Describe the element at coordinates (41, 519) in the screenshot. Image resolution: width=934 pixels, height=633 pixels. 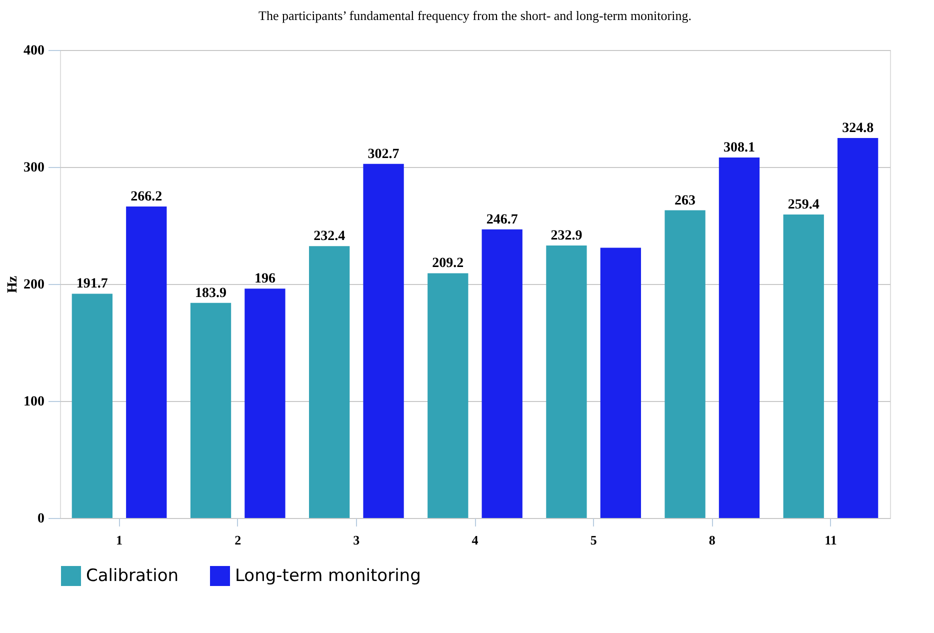
I see `y-tick-label: 0` at that location.